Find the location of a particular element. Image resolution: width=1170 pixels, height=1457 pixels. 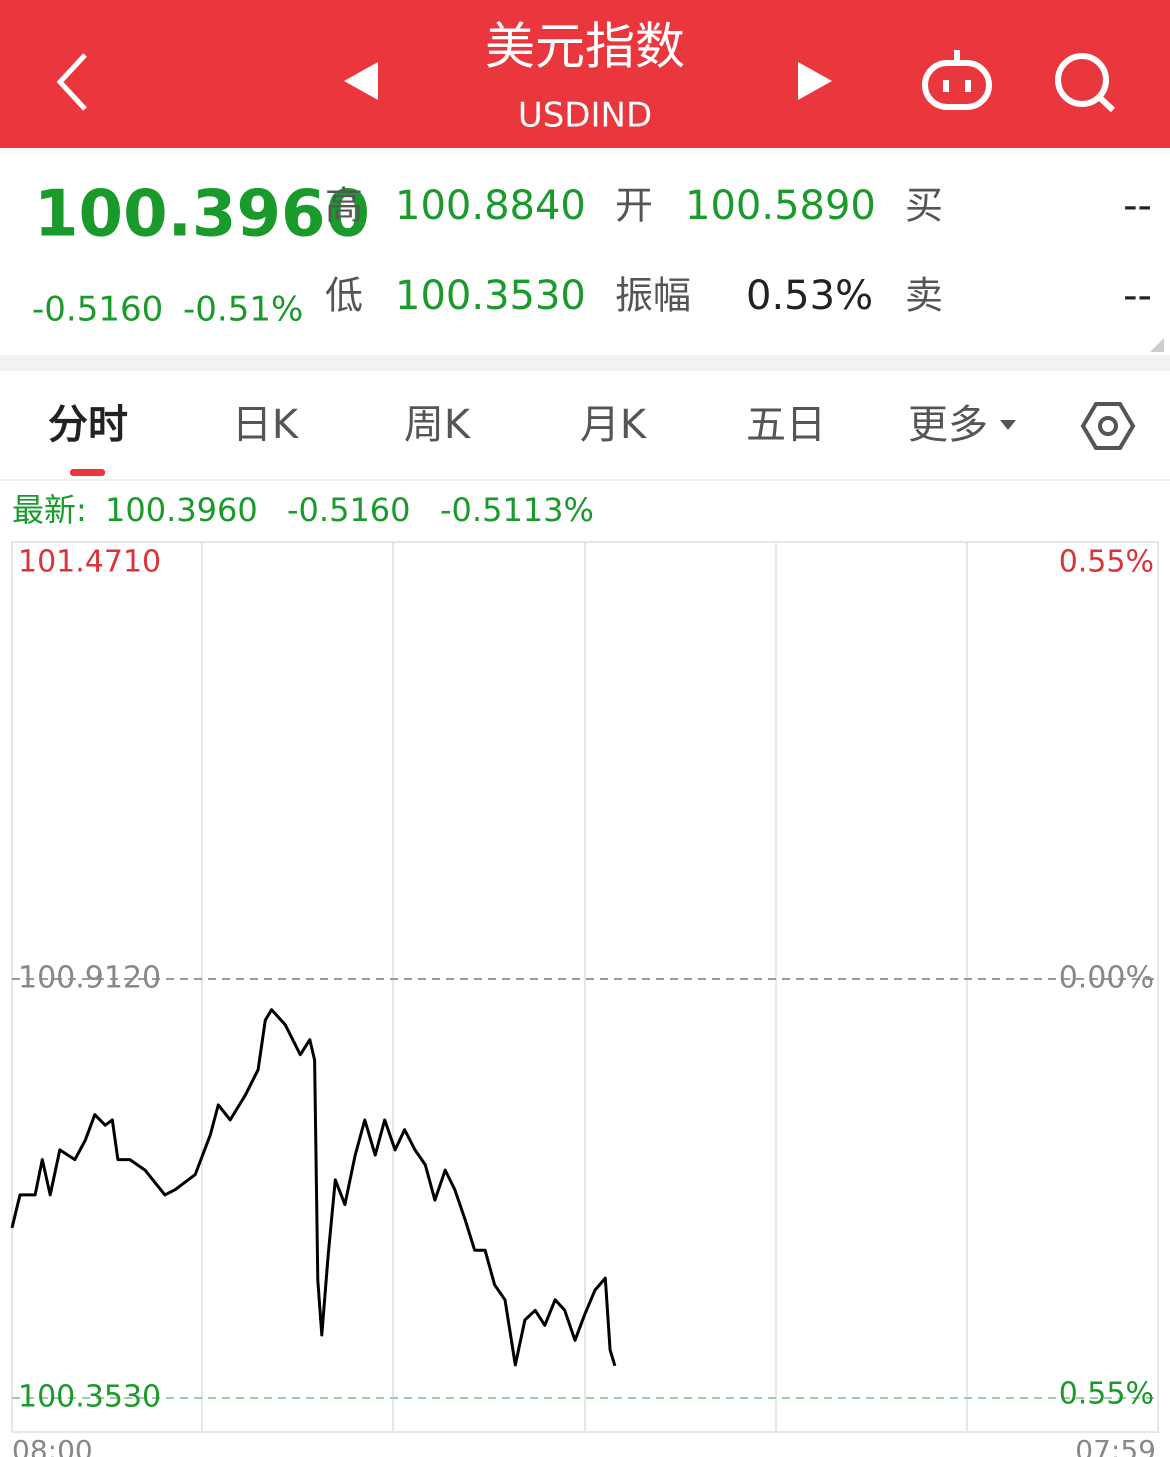

change-pct: -0.51% is located at coordinates (243, 310).